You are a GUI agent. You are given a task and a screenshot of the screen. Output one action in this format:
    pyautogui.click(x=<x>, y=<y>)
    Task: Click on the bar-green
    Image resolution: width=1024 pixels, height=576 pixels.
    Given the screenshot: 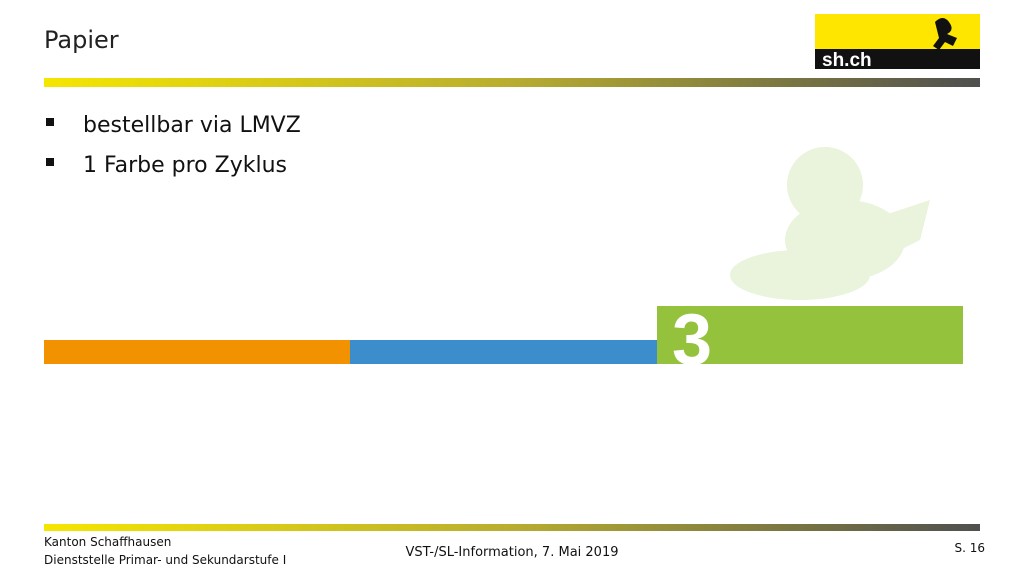 What is the action you would take?
    pyautogui.click(x=810, y=335)
    